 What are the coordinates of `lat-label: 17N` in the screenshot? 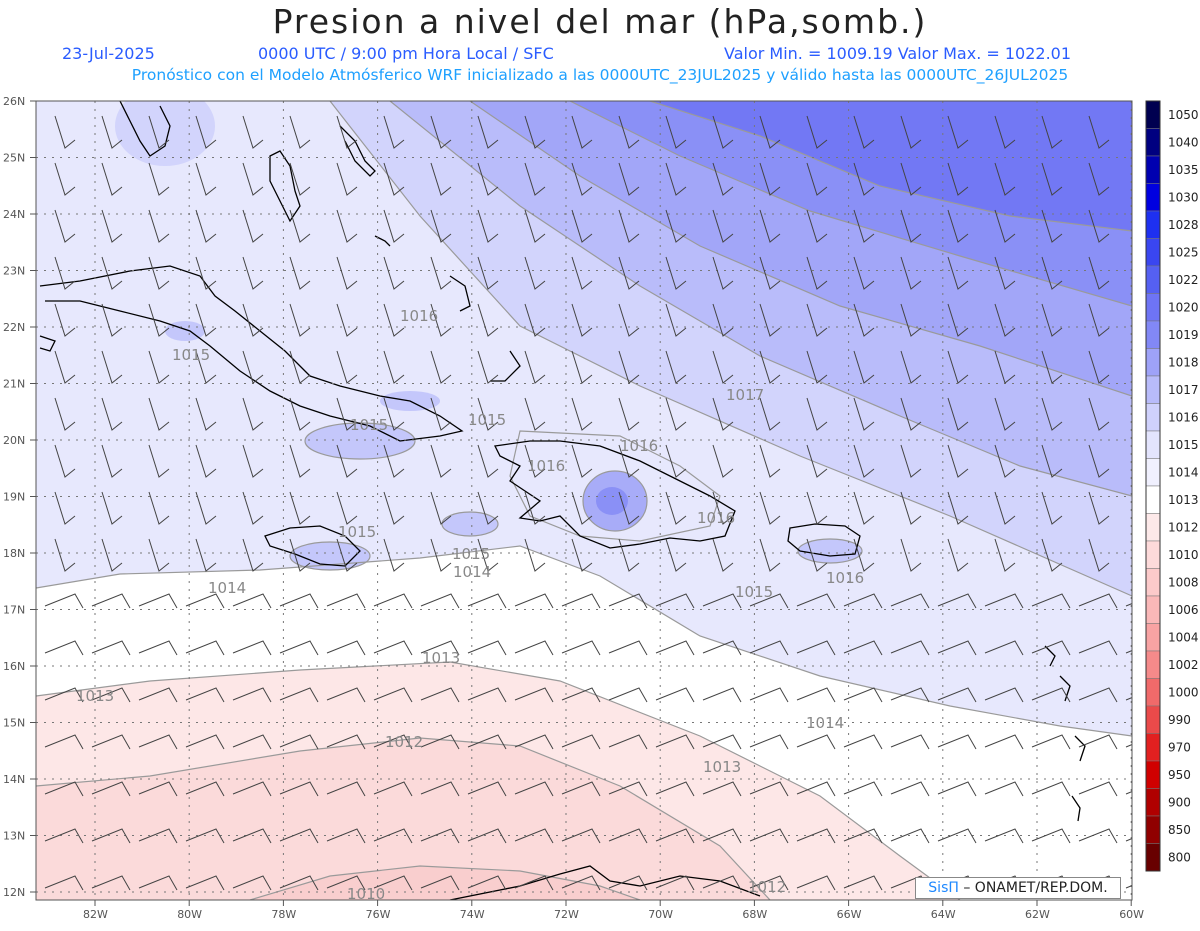 It's located at (14, 610).